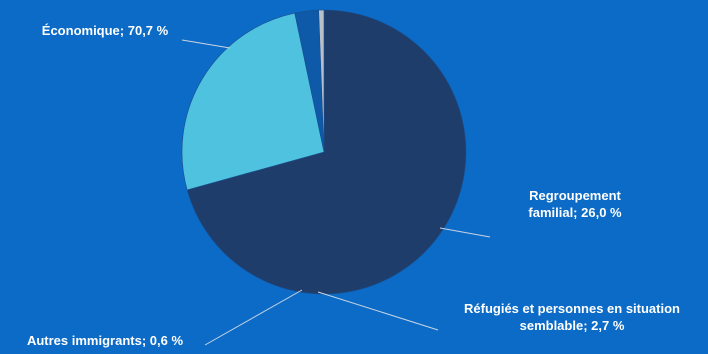 The image size is (708, 354). Describe the element at coordinates (575, 195) in the screenshot. I see `data-label-line: Regroupement` at that location.